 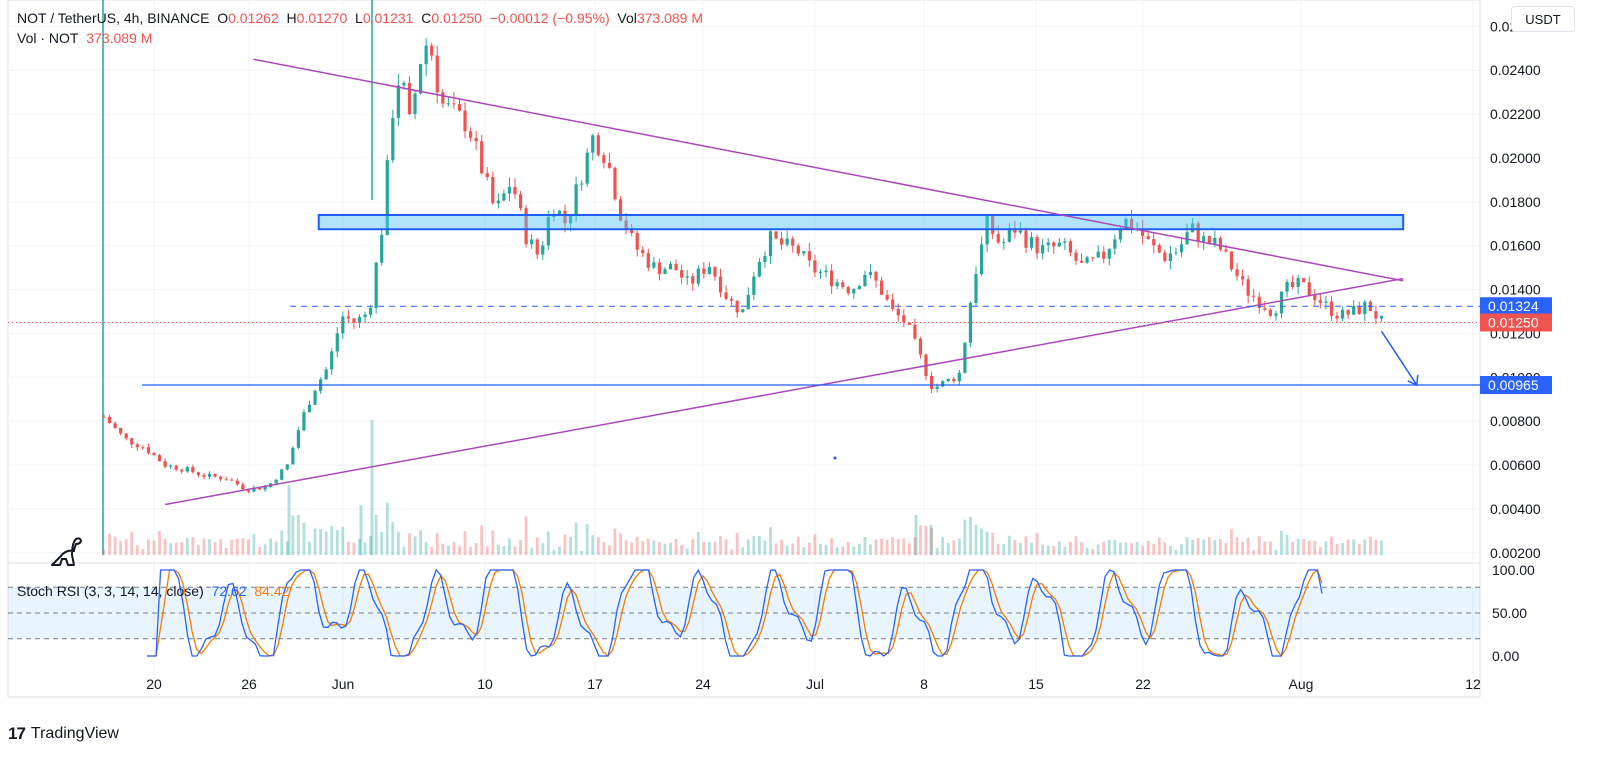 What do you see at coordinates (1413, 380) in the screenshot?
I see `down-arrow-head` at bounding box center [1413, 380].